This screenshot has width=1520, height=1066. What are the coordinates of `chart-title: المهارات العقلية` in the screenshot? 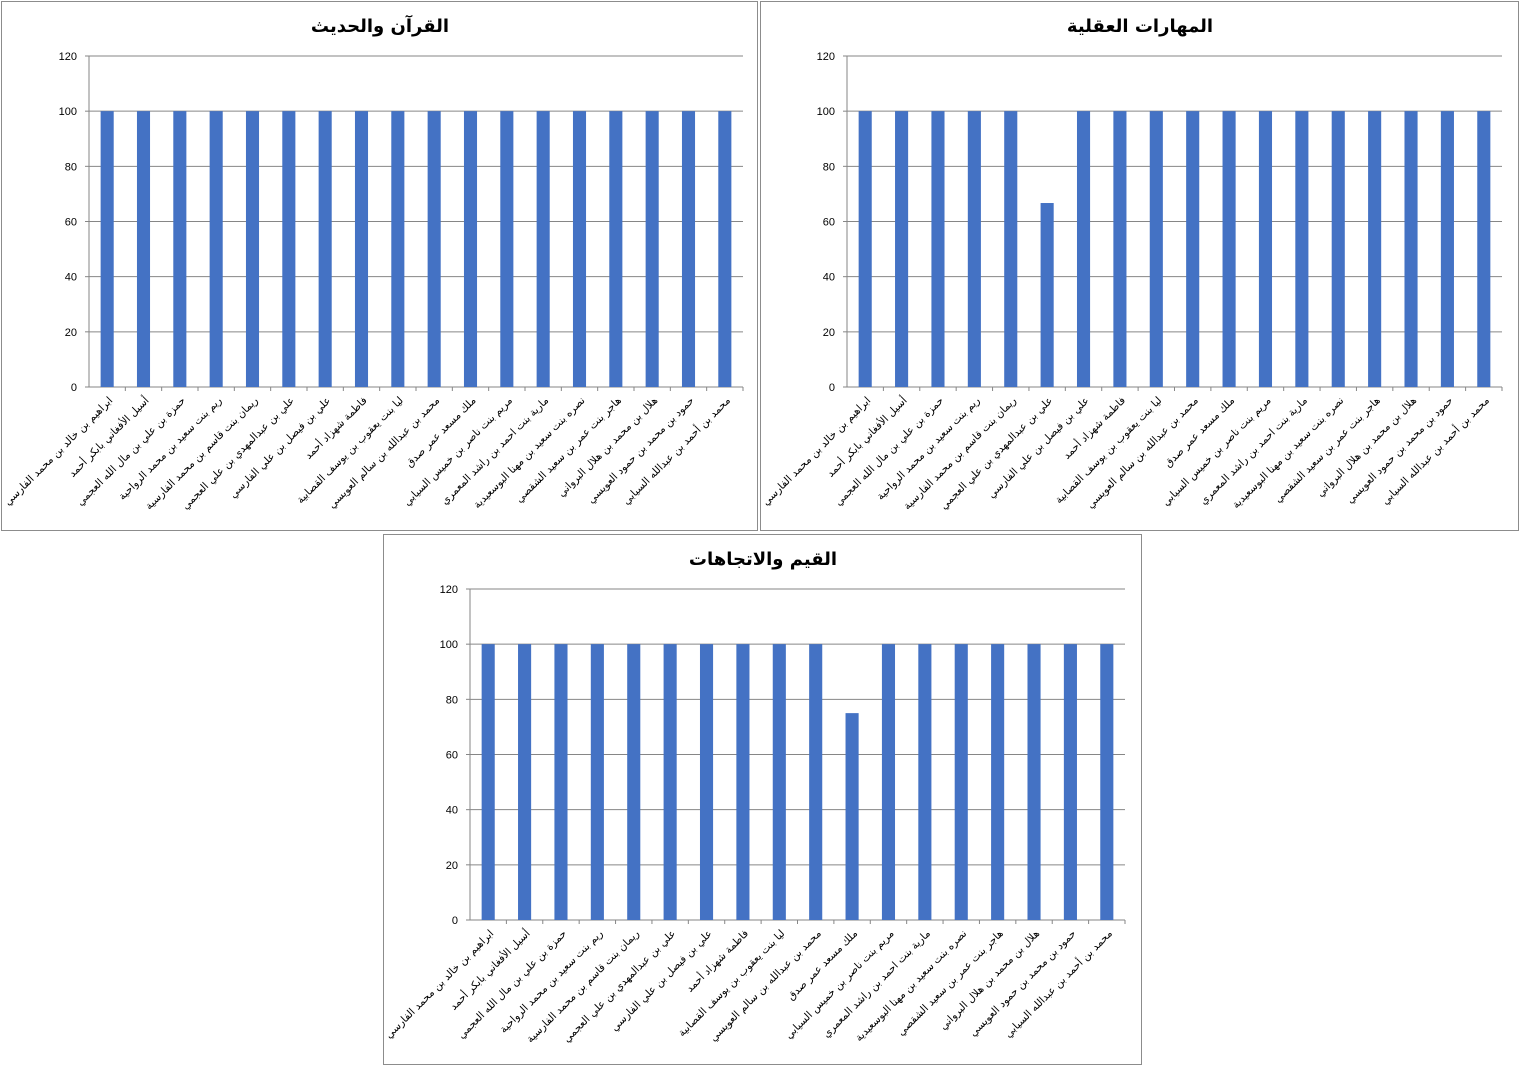 It's located at (1140, 26).